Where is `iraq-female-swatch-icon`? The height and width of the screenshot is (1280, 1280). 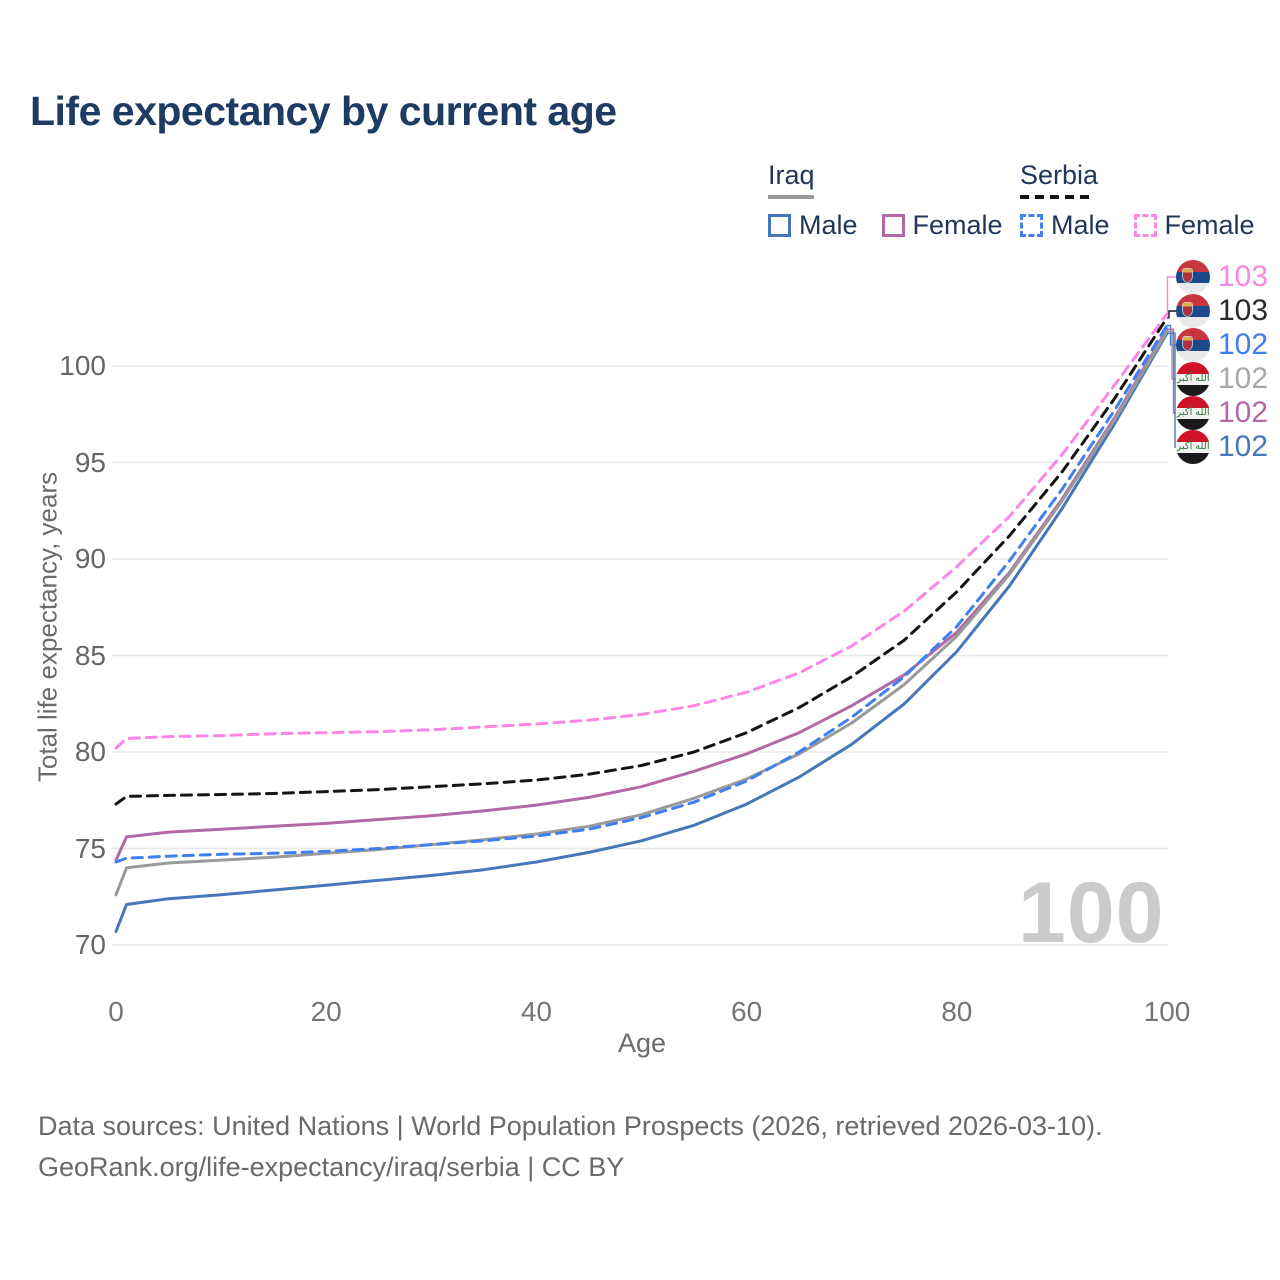
iraq-female-swatch-icon is located at coordinates (893, 225).